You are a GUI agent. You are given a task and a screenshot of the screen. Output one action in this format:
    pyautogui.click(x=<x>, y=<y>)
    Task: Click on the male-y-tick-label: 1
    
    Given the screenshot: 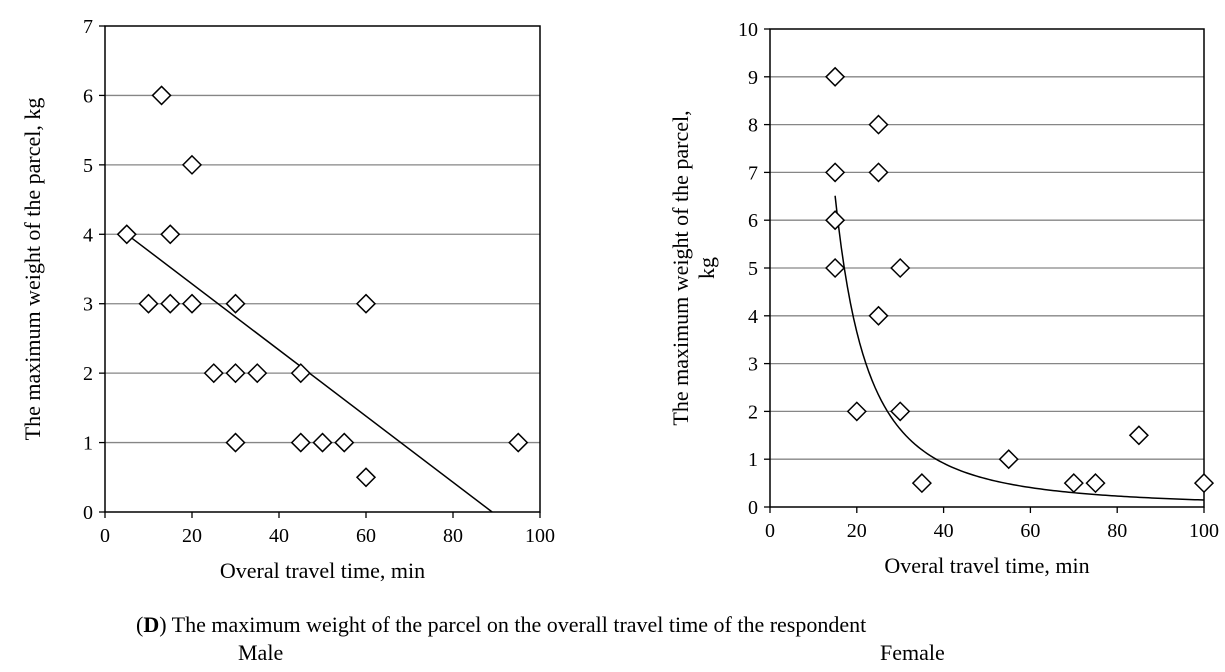 What is the action you would take?
    pyautogui.click(x=88, y=444)
    